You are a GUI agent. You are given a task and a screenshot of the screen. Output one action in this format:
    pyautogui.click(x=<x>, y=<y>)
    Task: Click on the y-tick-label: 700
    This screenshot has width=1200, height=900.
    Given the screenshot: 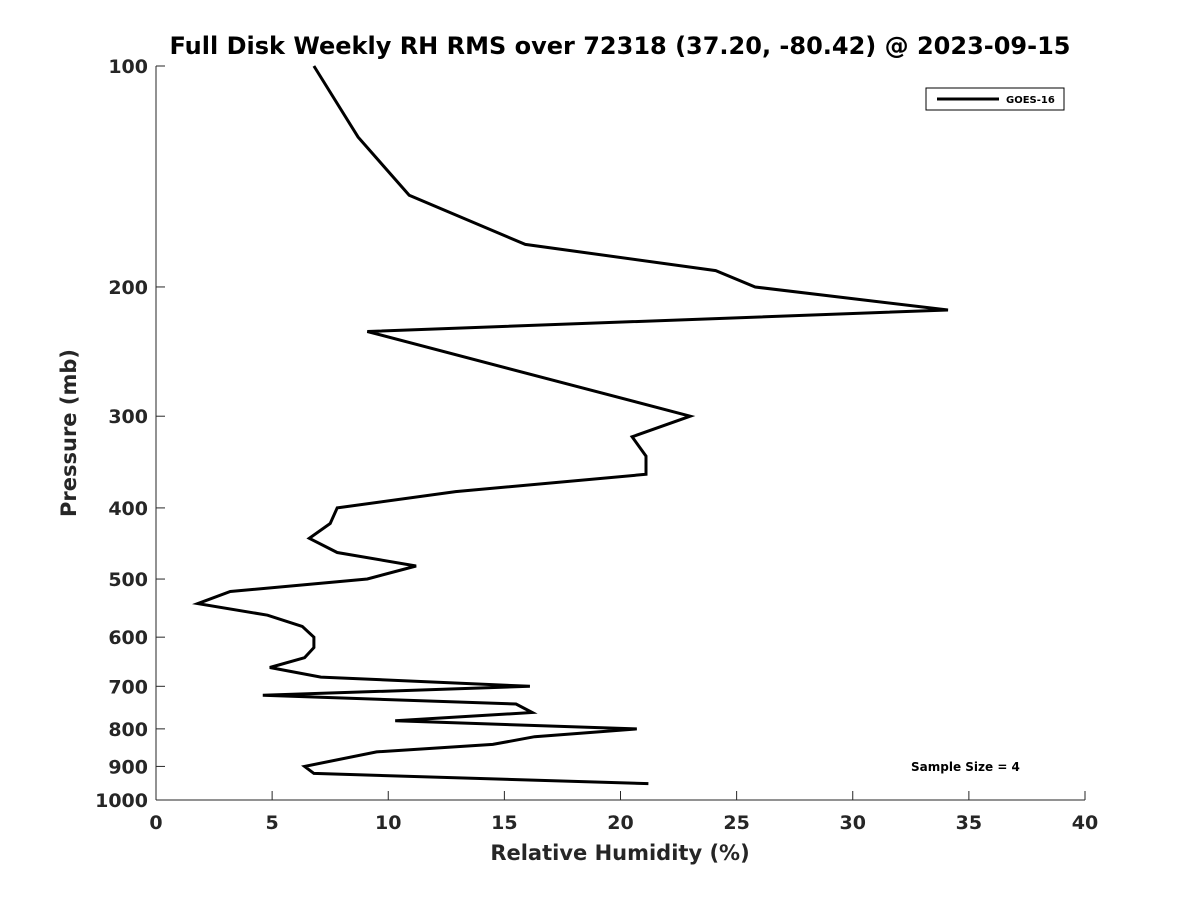 What is the action you would take?
    pyautogui.click(x=128, y=687)
    